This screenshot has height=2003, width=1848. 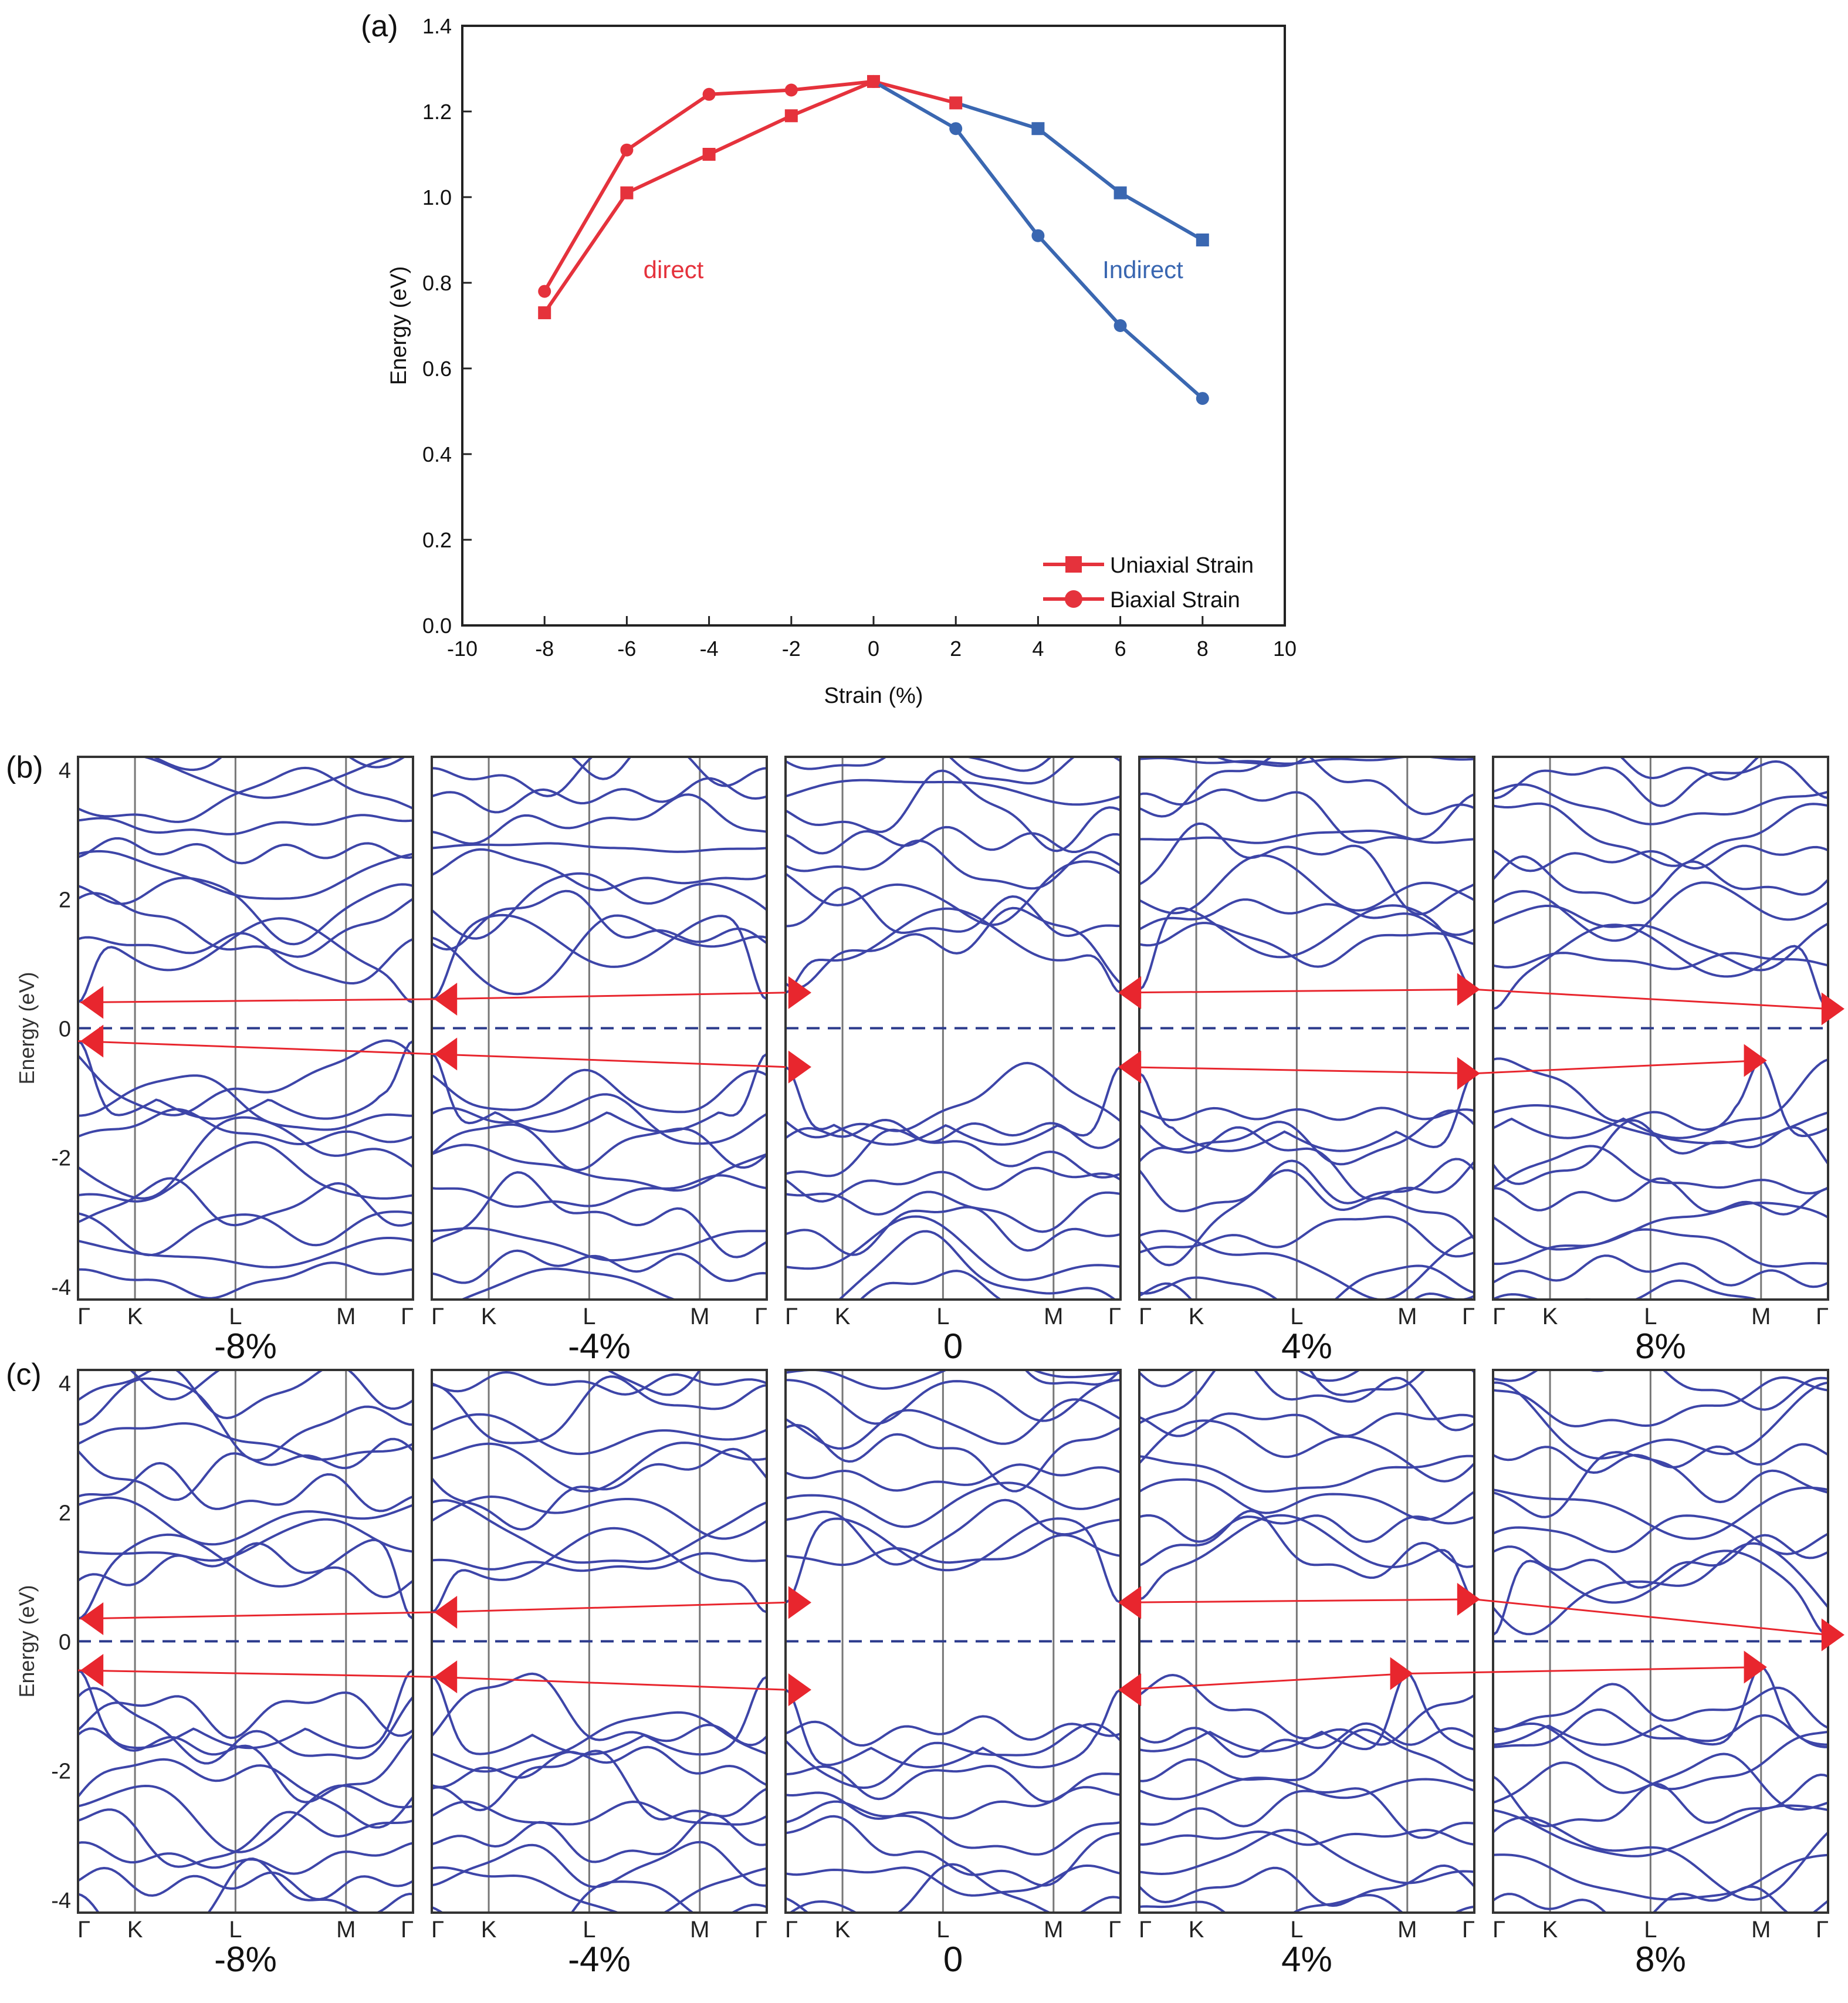 I want to click on band-panel-1: Γ K L M Γ -4%, so click(x=599, y=1674).